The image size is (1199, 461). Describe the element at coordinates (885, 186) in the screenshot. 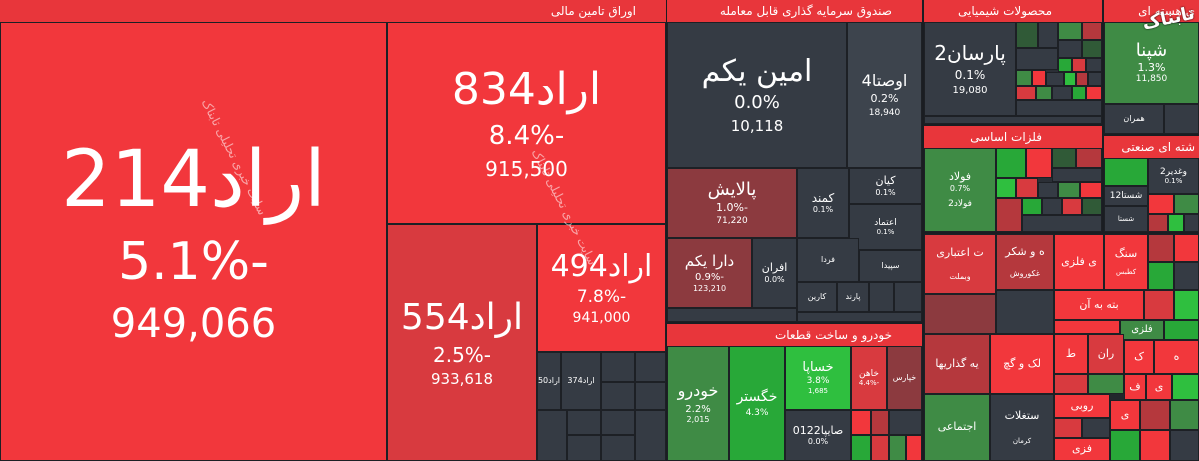

I see `tile-kian: کیان 0.1%` at that location.